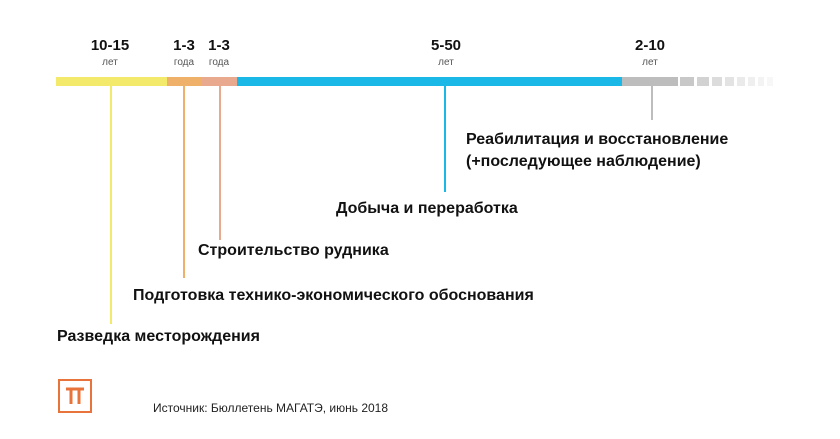 The image size is (840, 439). What do you see at coordinates (220, 163) in the screenshot?
I see `connector-construction` at bounding box center [220, 163].